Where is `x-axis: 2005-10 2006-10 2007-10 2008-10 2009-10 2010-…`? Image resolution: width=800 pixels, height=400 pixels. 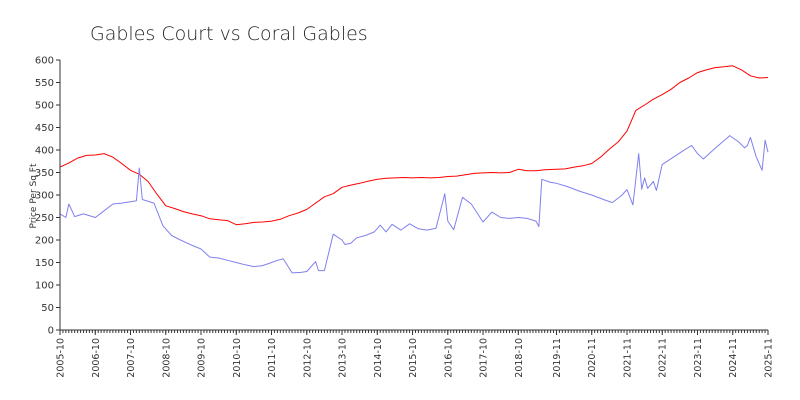 x-axis: 2005-10 2006-10 2007-10 2008-10 2009-10 2010-… is located at coordinates (415, 354).